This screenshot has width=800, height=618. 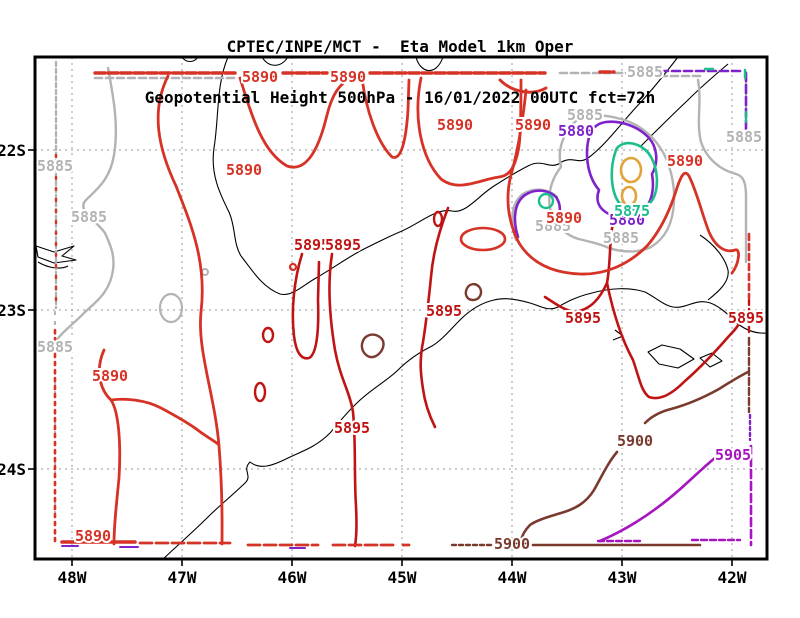 I want to click on river-northwest, so click(x=56, y=257).